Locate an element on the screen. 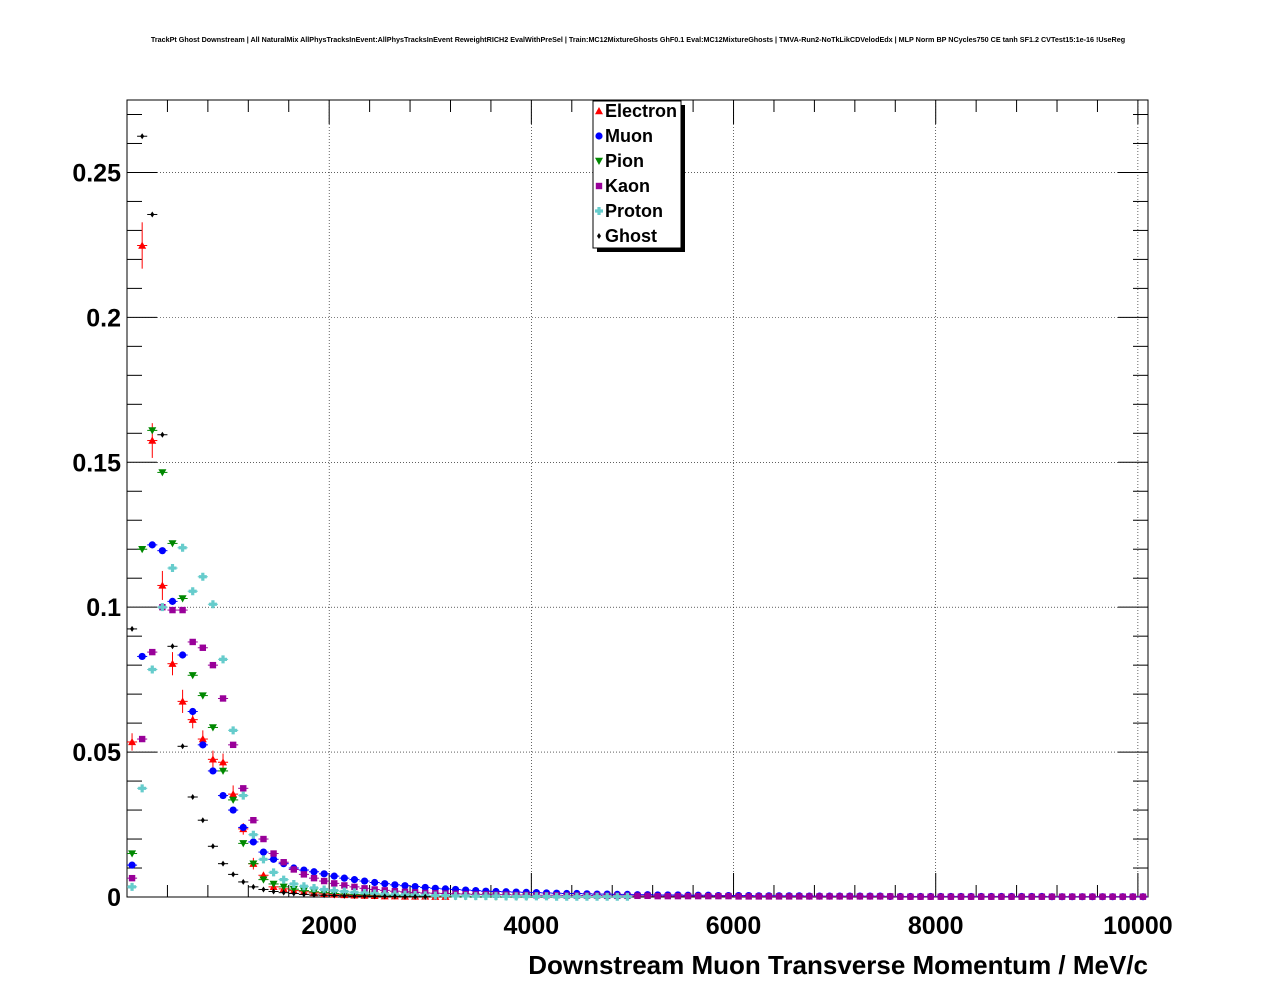 The image size is (1276, 996). legend-label: Kaon is located at coordinates (627, 186).